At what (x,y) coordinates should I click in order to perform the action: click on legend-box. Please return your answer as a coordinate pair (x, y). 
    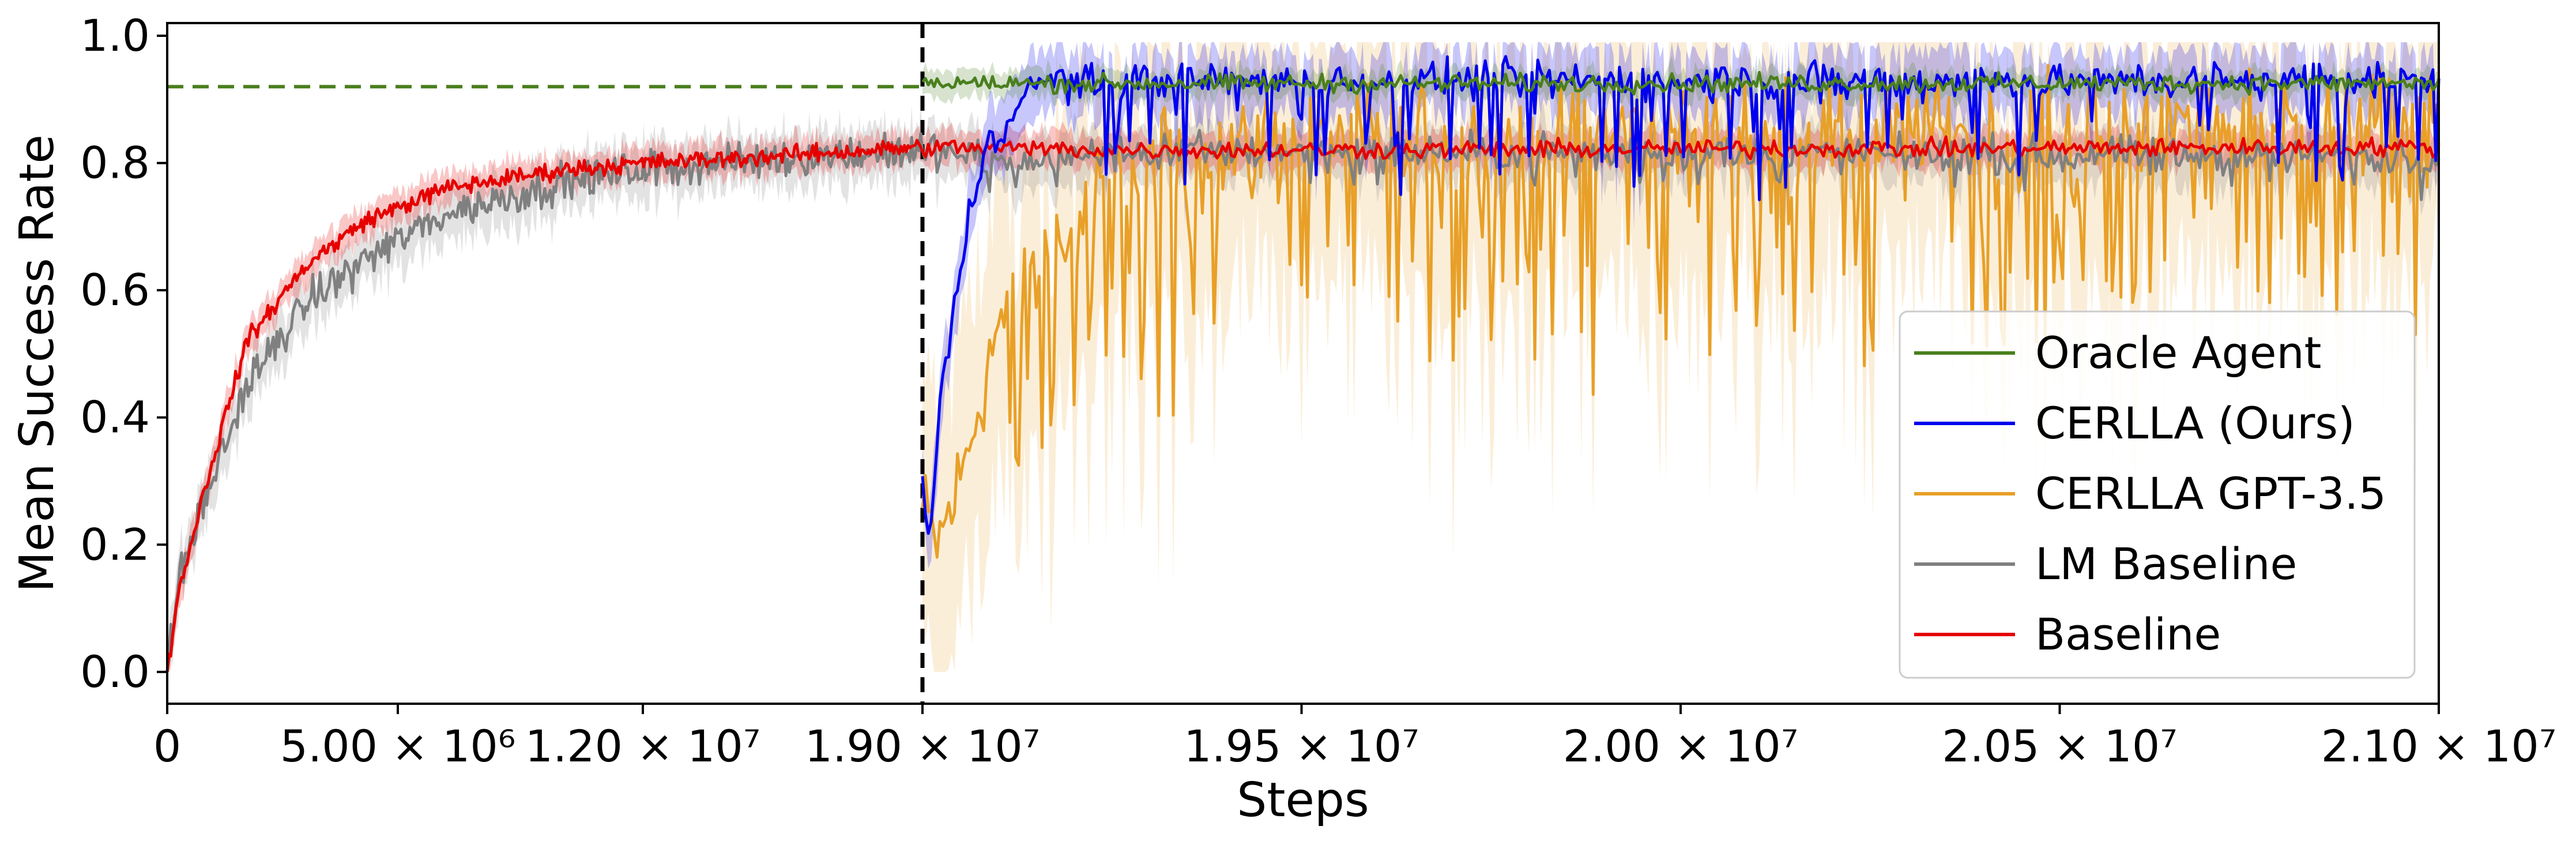
    Looking at the image, I should click on (2157, 494).